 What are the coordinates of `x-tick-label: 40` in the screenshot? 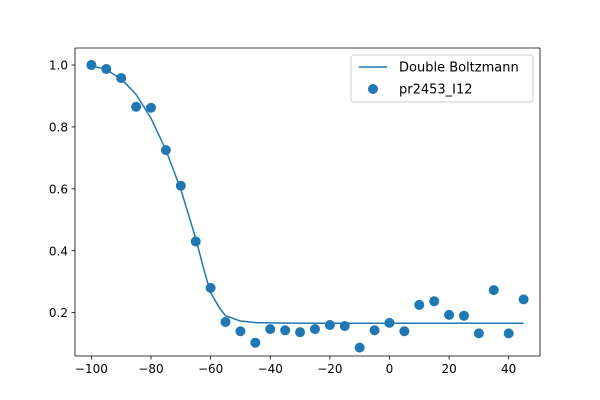 It's located at (508, 369).